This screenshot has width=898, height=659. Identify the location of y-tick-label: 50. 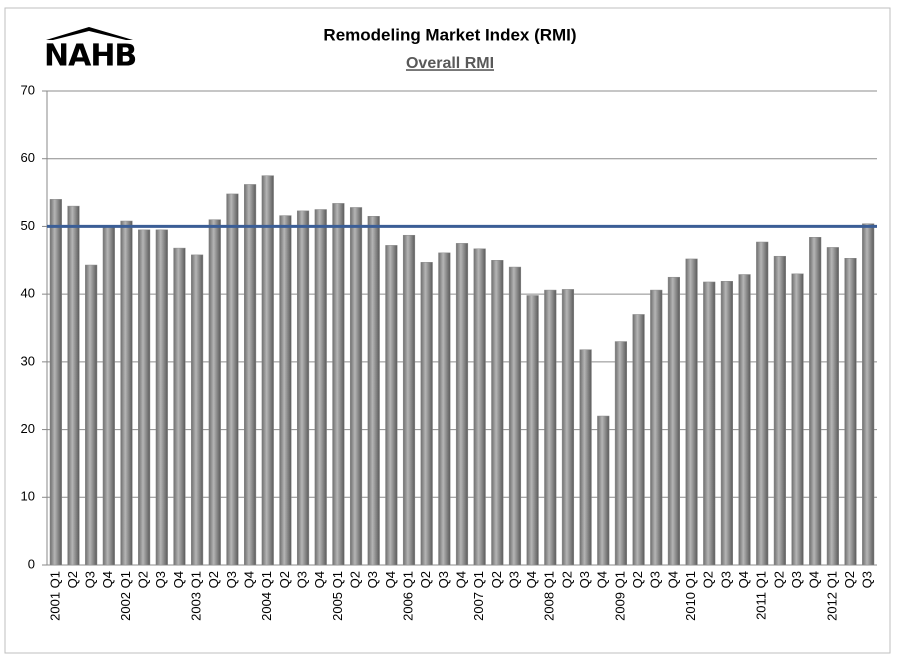
(28, 225).